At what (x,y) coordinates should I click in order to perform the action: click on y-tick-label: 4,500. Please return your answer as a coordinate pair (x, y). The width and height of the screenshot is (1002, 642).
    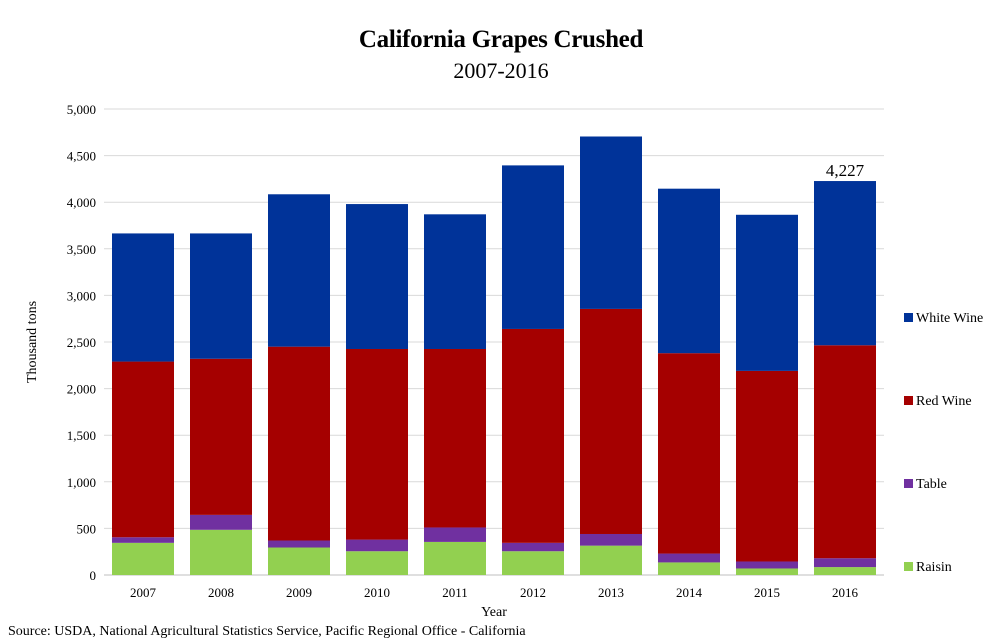
    Looking at the image, I should click on (81, 156).